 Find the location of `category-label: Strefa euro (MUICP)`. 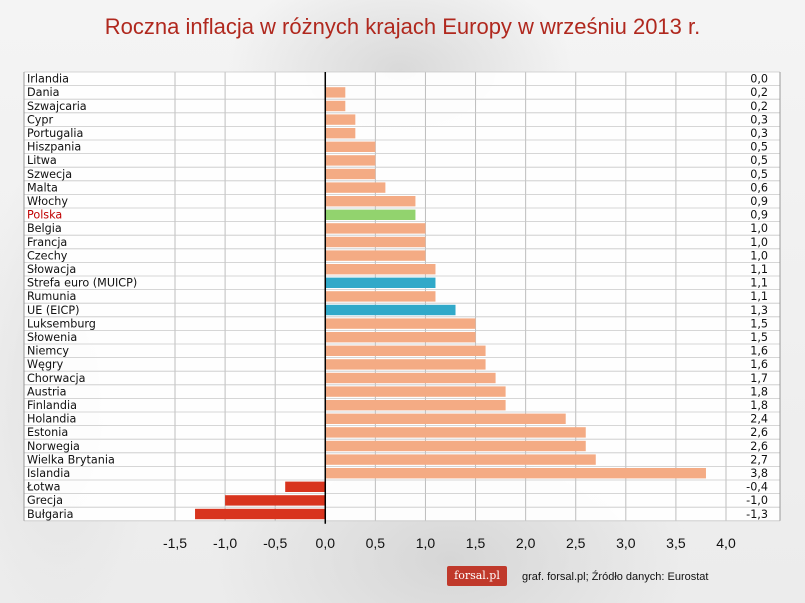

category-label: Strefa euro (MUICP) is located at coordinates (82, 283).